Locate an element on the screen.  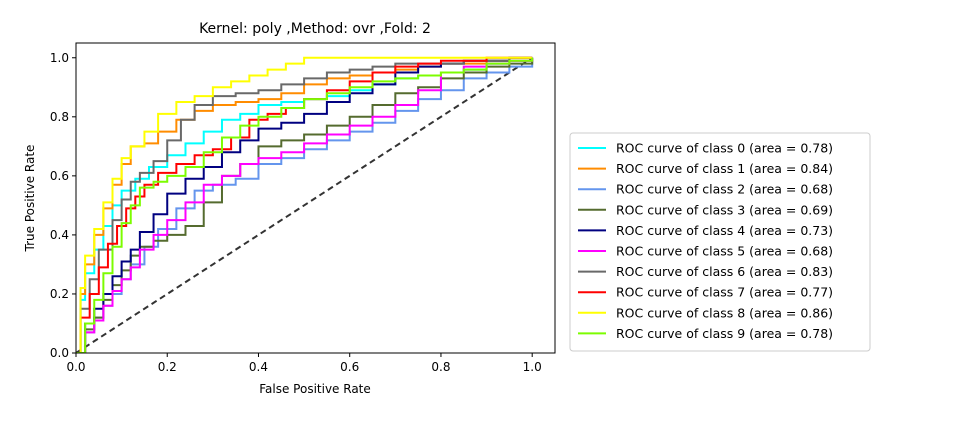
y-tick-label: 1.0 is located at coordinates (59, 58).